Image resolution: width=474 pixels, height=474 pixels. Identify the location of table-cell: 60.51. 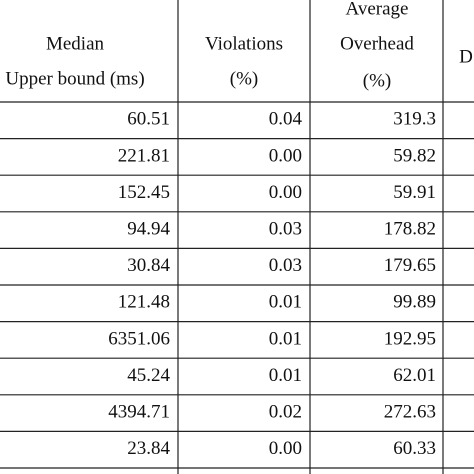
(148, 119).